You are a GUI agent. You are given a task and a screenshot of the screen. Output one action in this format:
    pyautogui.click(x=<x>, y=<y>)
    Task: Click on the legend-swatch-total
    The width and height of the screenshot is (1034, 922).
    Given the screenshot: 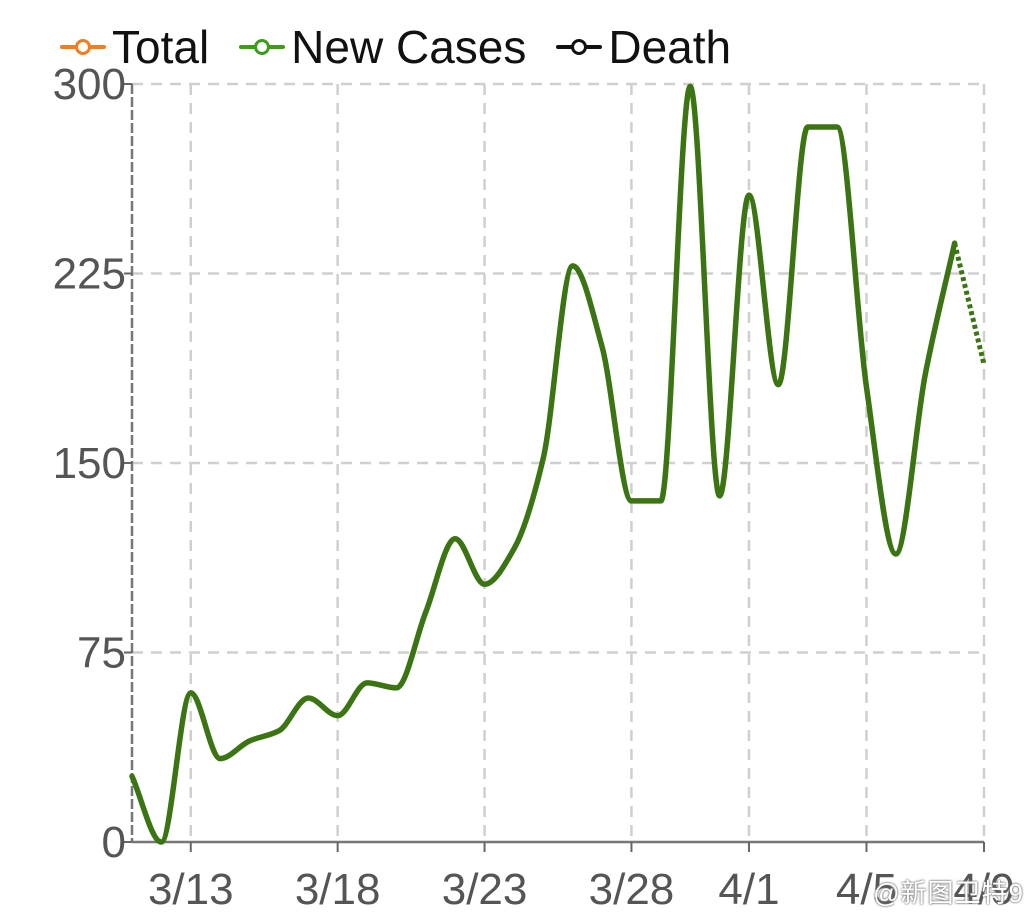 What is the action you would take?
    pyautogui.click(x=83, y=47)
    